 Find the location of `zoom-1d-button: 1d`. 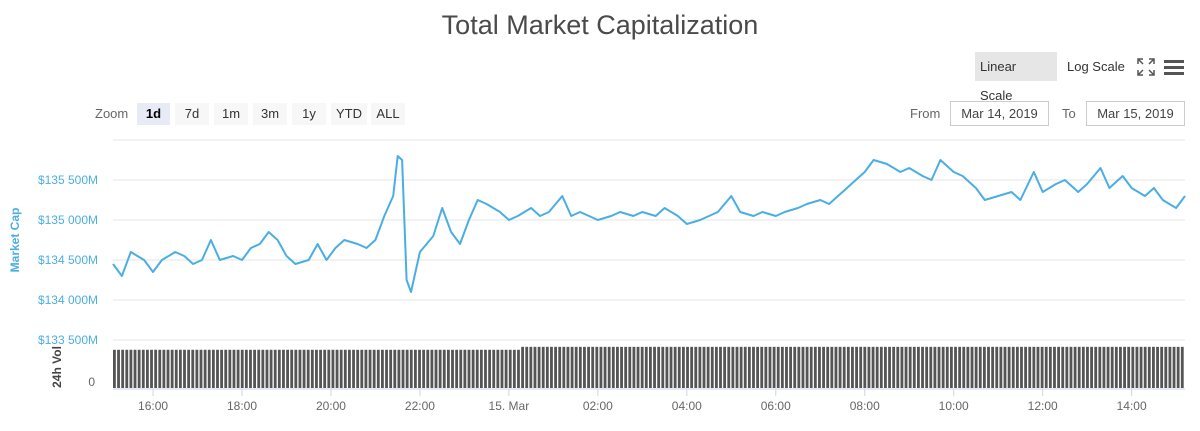

zoom-1d-button: 1d is located at coordinates (153, 114).